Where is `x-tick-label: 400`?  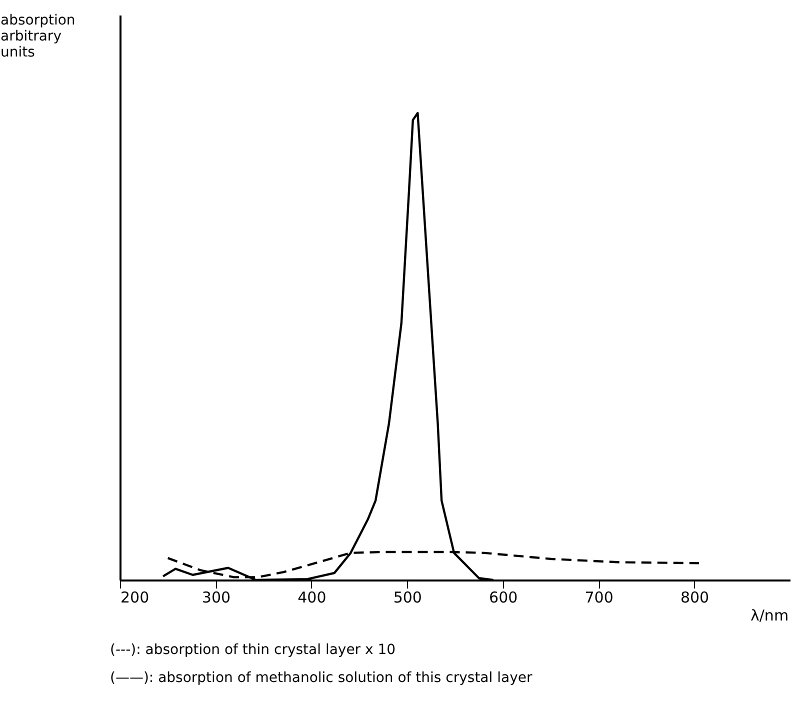
x-tick-label: 400 is located at coordinates (312, 597).